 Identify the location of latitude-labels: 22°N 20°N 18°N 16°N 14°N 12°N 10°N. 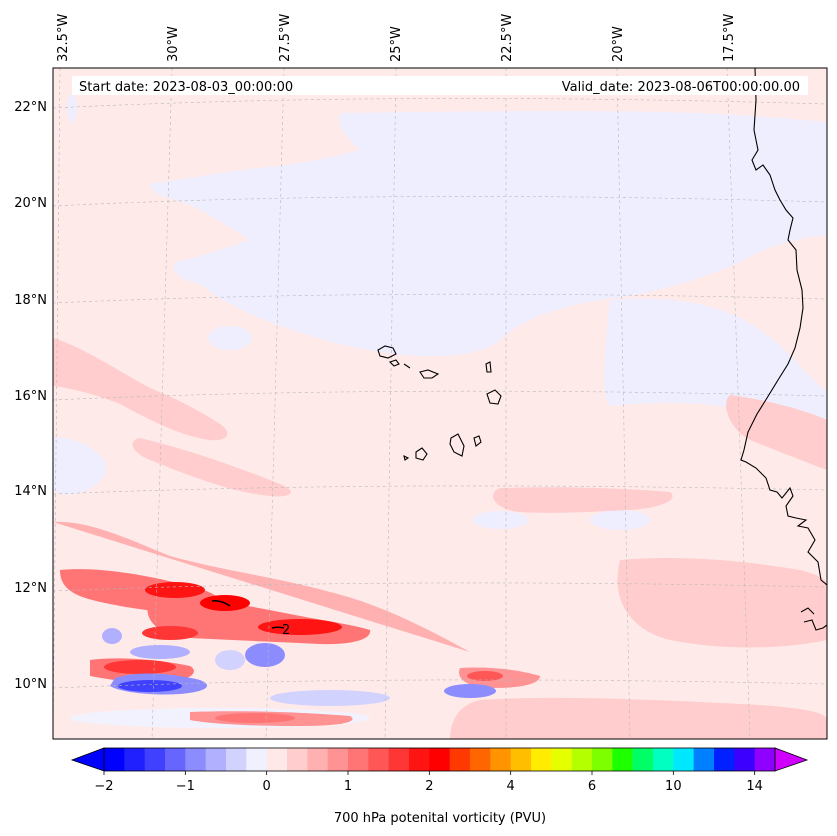
(30, 396).